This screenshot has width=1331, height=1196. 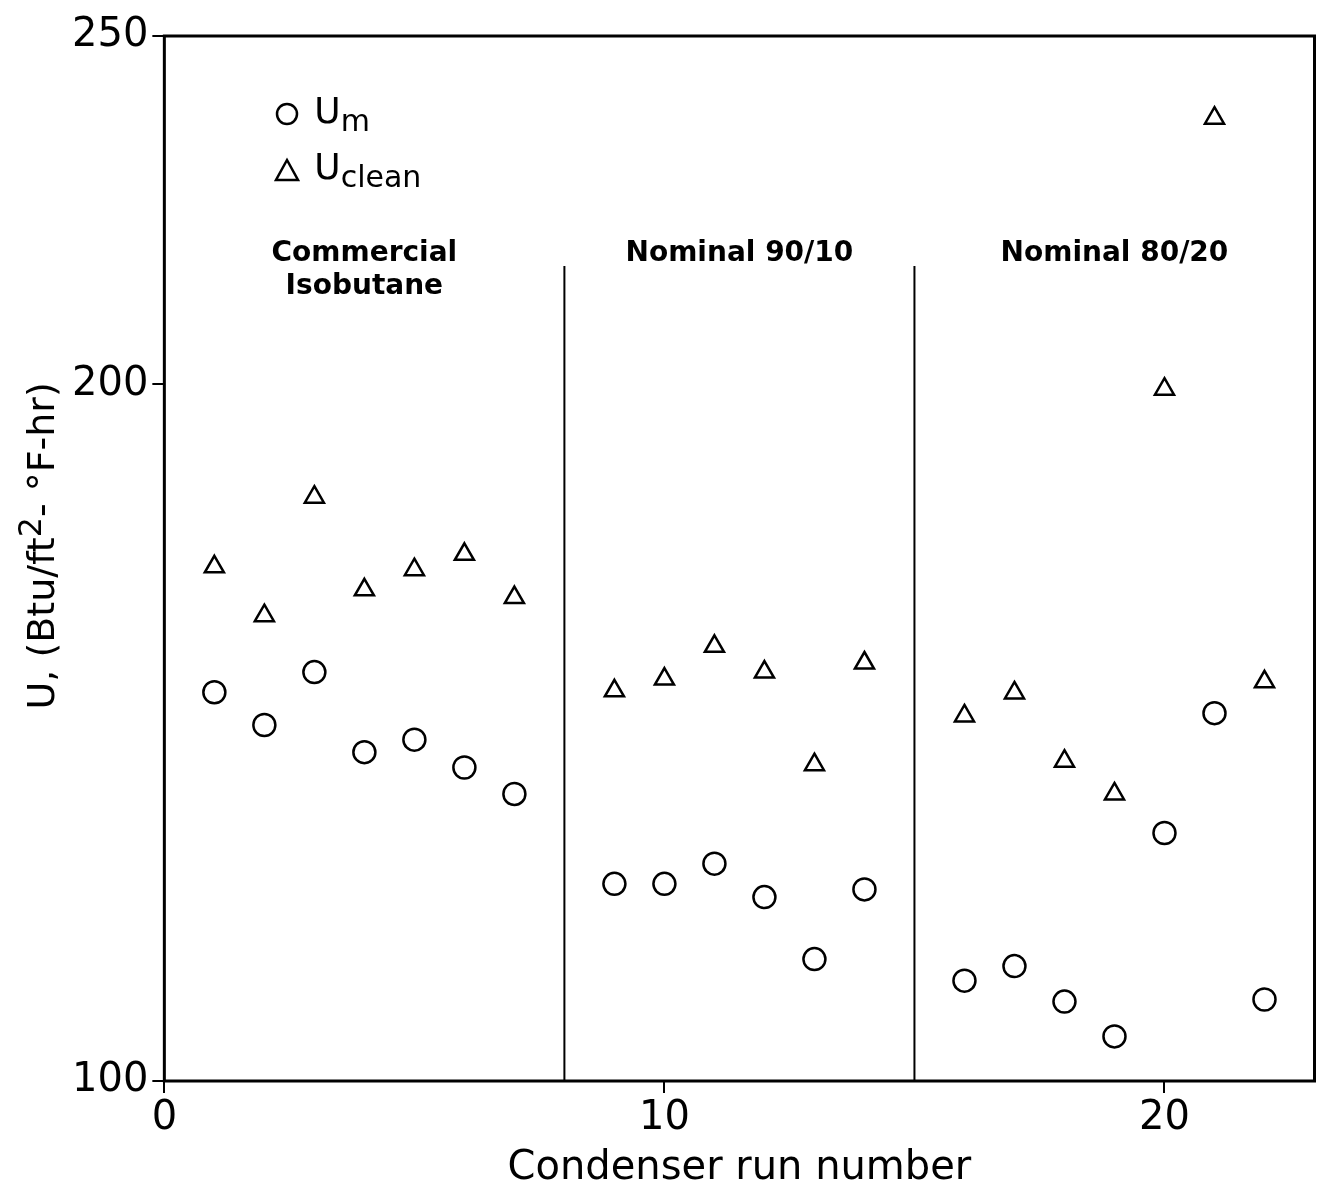 What do you see at coordinates (342, 114) in the screenshot?
I see `legend-label: U$_{m}$` at bounding box center [342, 114].